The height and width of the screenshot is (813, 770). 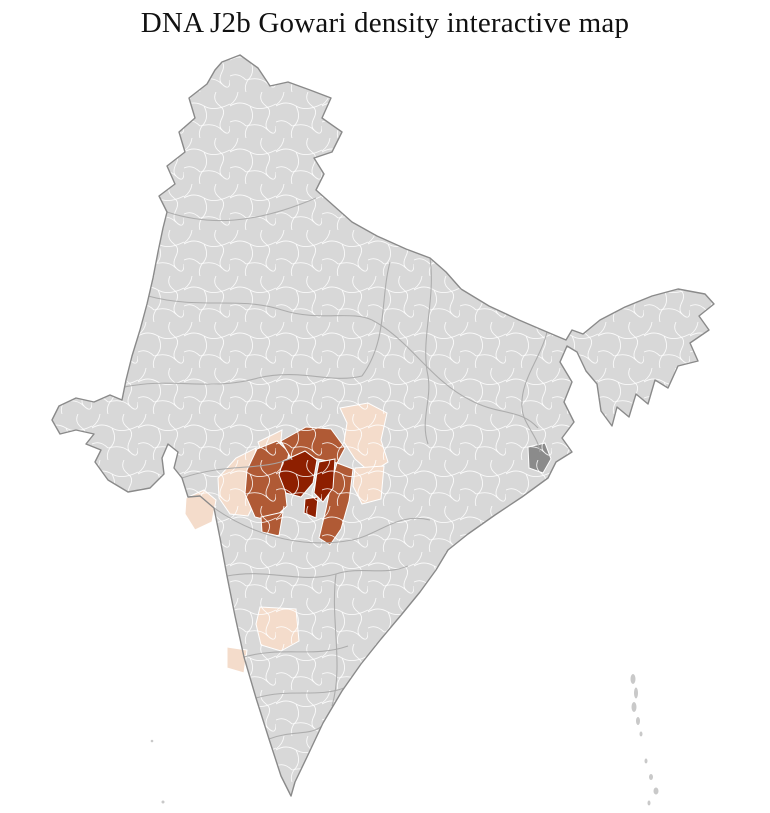 What do you see at coordinates (404, 740) in the screenshot?
I see `andaman-nicobar-islands` at bounding box center [404, 740].